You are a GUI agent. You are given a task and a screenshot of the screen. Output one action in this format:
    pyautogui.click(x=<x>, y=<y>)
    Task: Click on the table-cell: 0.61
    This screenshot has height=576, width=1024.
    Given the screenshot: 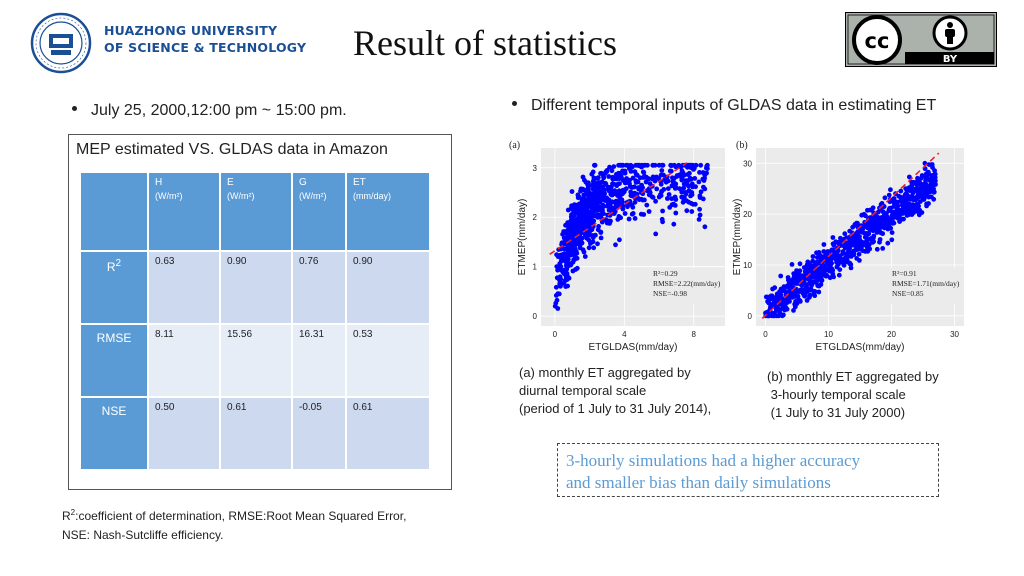 What is the action you would take?
    pyautogui.click(x=388, y=433)
    